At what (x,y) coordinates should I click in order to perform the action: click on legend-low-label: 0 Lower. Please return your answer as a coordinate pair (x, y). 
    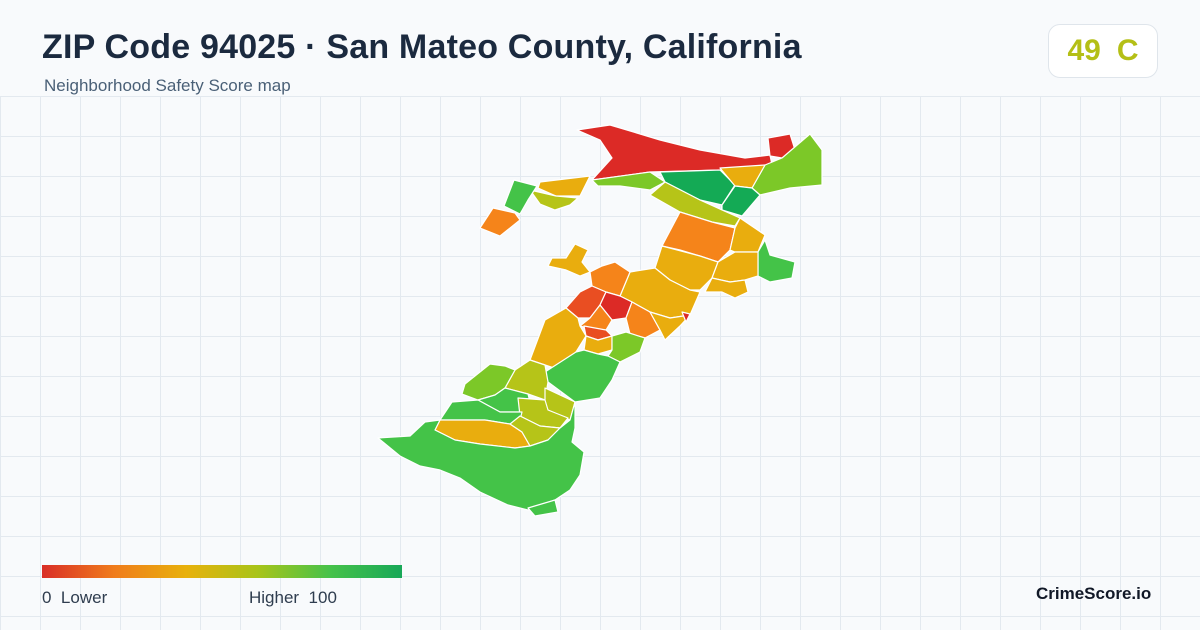
    Looking at the image, I should click on (74, 598).